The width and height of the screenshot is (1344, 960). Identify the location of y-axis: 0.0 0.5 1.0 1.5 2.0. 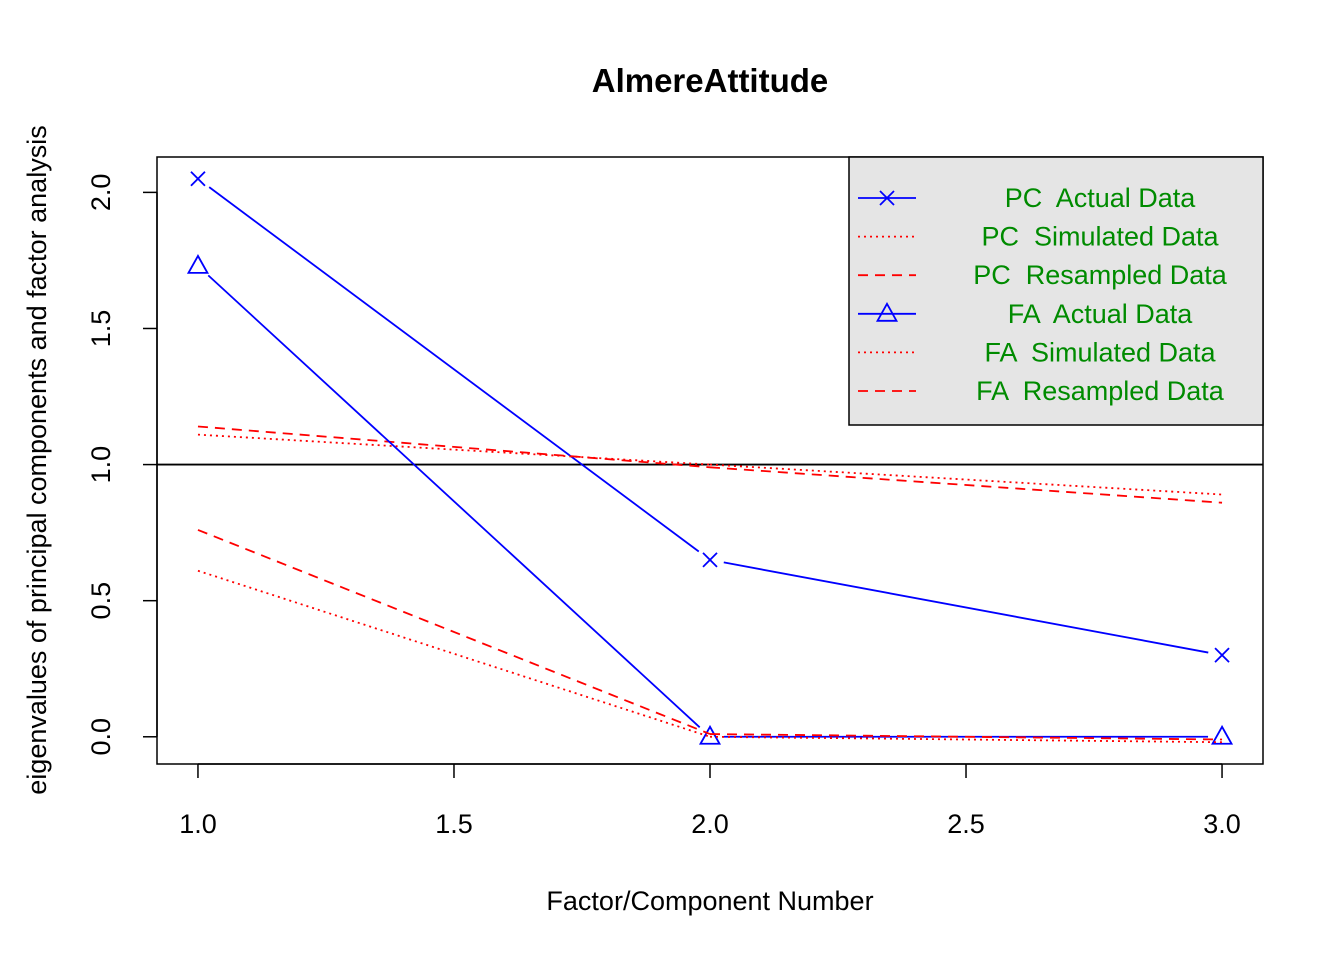
(122, 465).